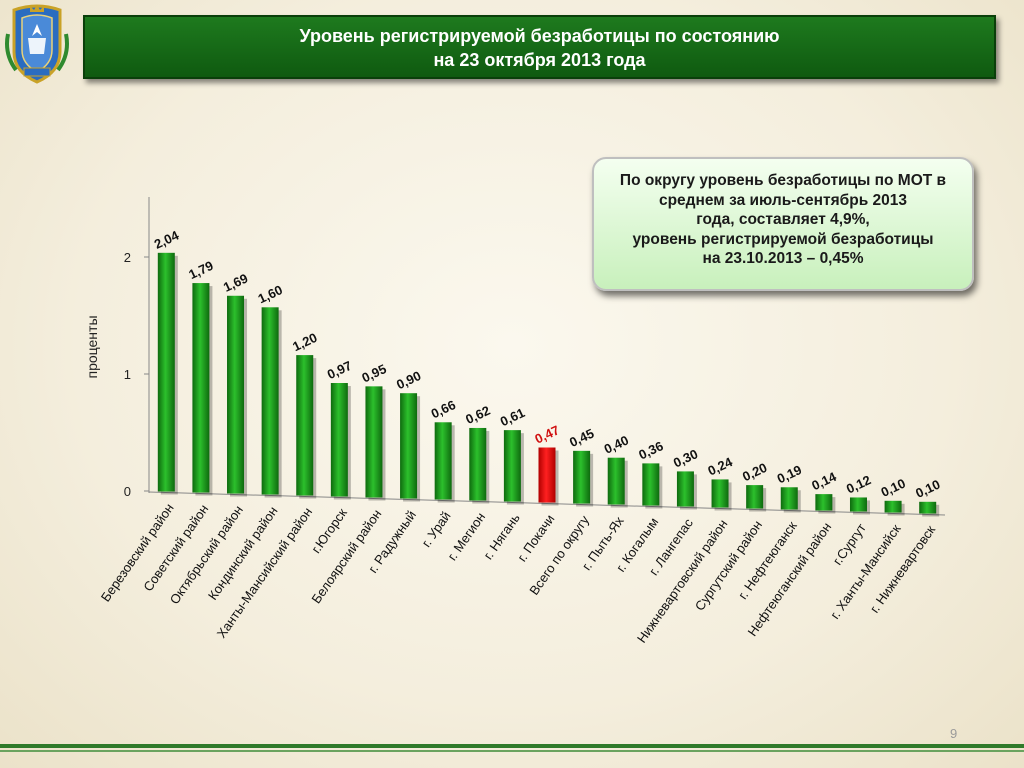  I want to click on bar-value-label: 0,14, so click(824, 481).